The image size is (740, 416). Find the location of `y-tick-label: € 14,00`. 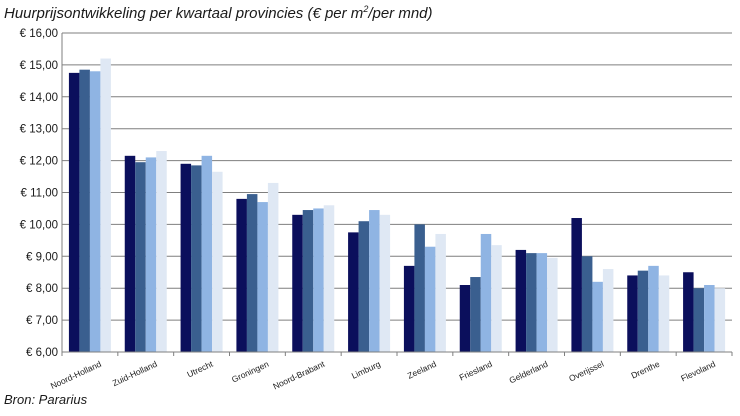

y-tick-label: € 14,00 is located at coordinates (39, 98).